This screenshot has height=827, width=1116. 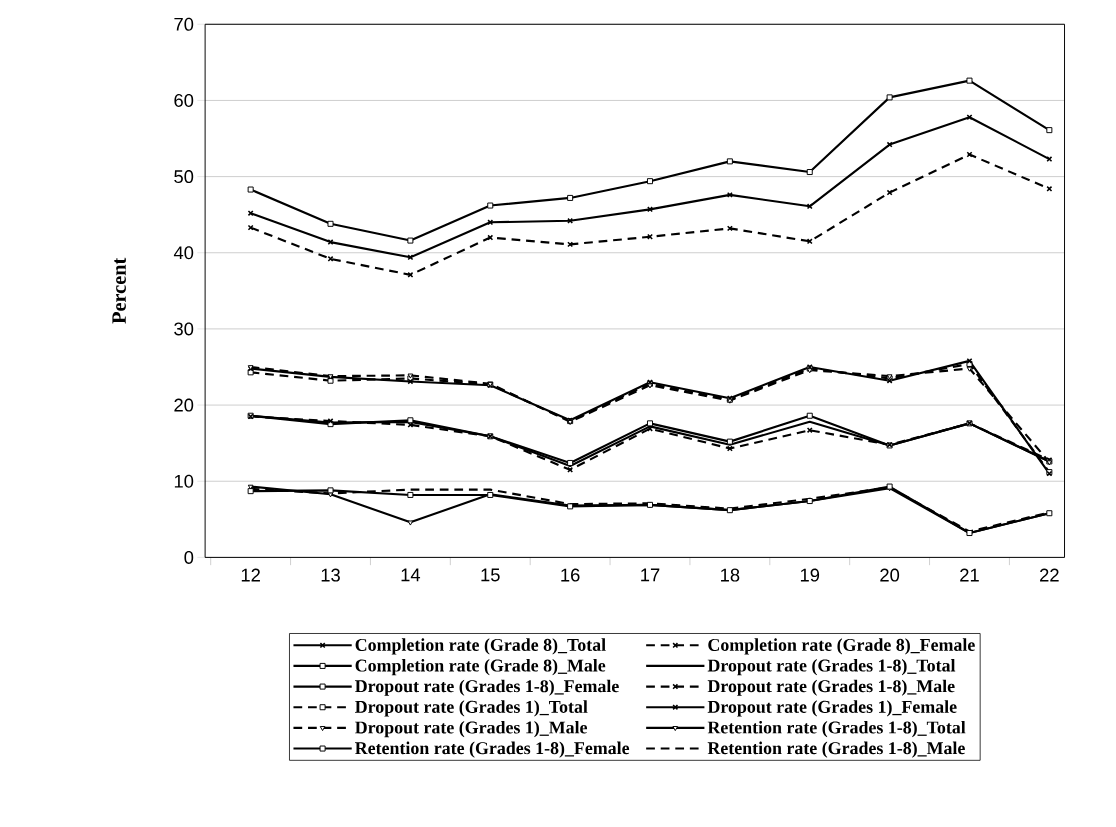 What do you see at coordinates (1049, 575) in the screenshot?
I see `x-tick-label: 22` at bounding box center [1049, 575].